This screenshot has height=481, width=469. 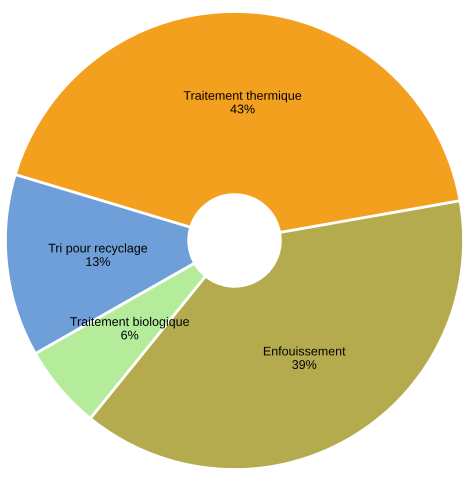 What do you see at coordinates (98, 249) in the screenshot?
I see `slice-label: Tri pour recyclage` at bounding box center [98, 249].